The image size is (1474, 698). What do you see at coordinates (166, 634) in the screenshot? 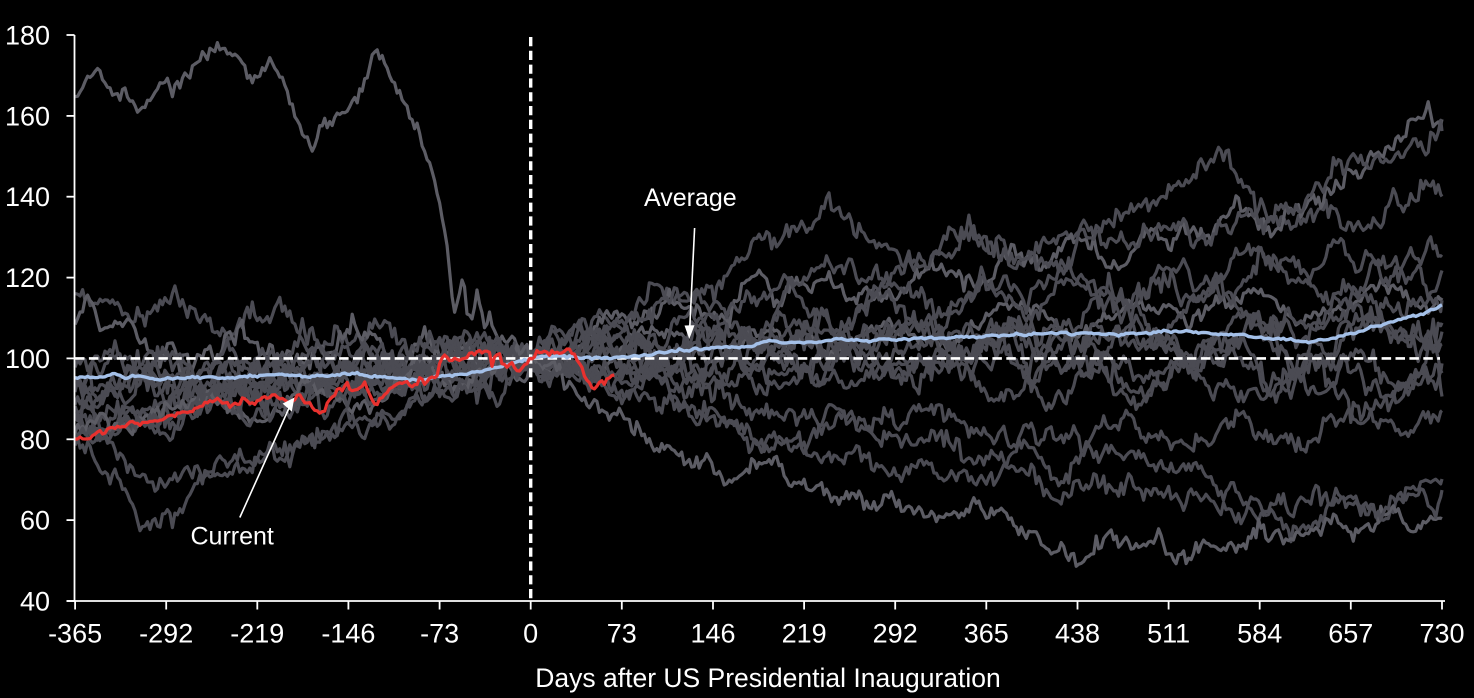
I see `svg-text: -292` at bounding box center [166, 634].